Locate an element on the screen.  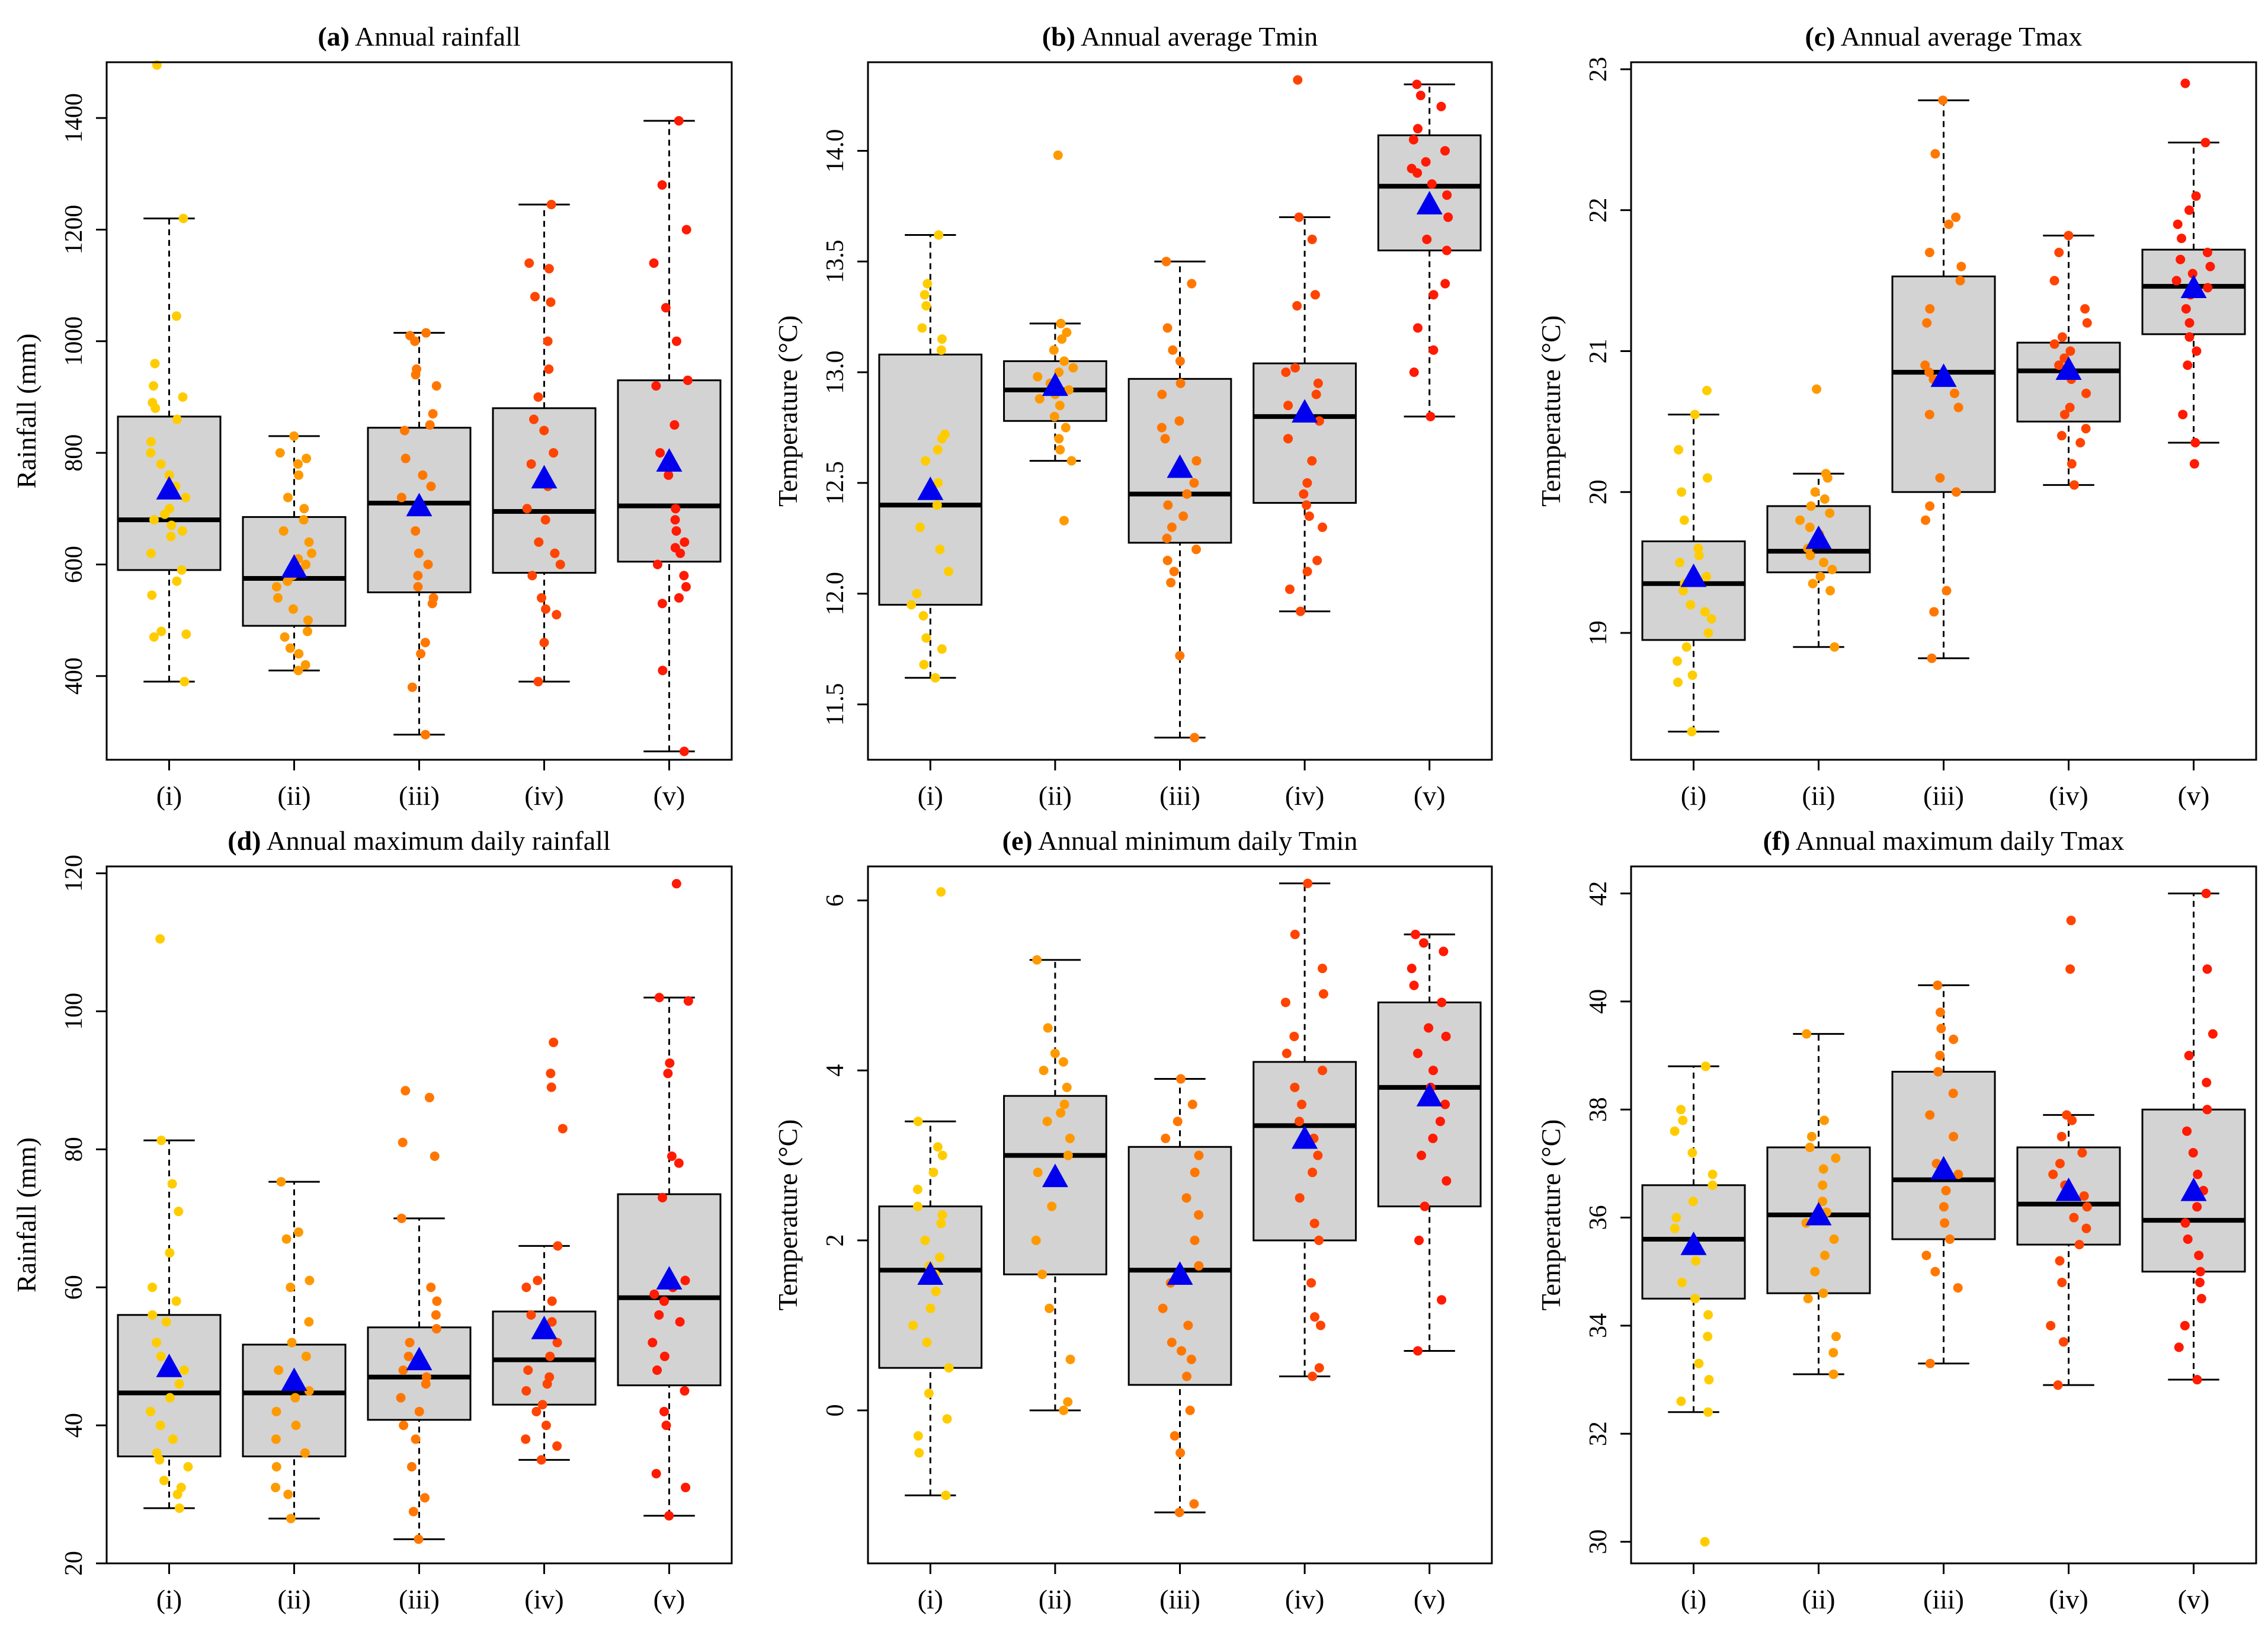
panel-title-letter: (d) is located at coordinates (244, 841).